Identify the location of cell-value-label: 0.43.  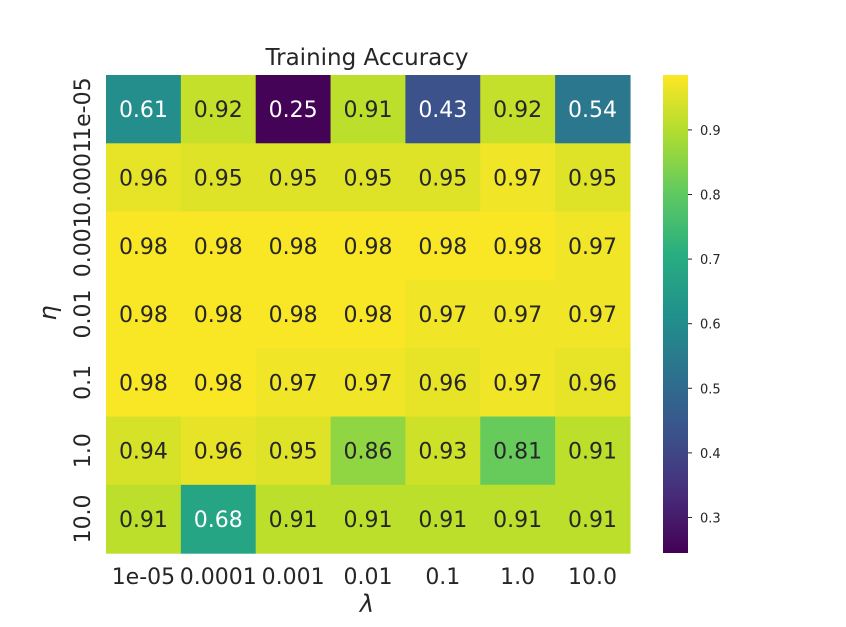
(442, 110).